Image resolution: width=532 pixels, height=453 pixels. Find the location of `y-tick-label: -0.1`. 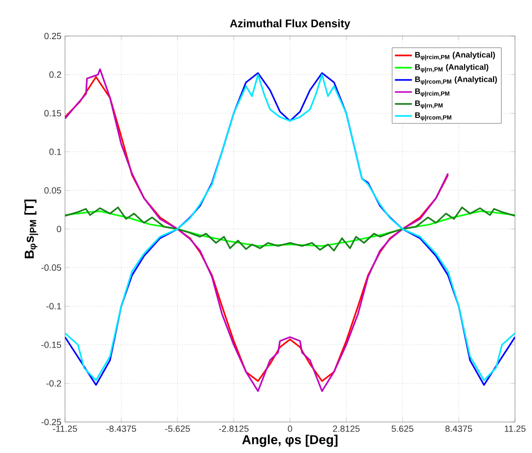

y-tick-label: -0.1 is located at coordinates (54, 306).